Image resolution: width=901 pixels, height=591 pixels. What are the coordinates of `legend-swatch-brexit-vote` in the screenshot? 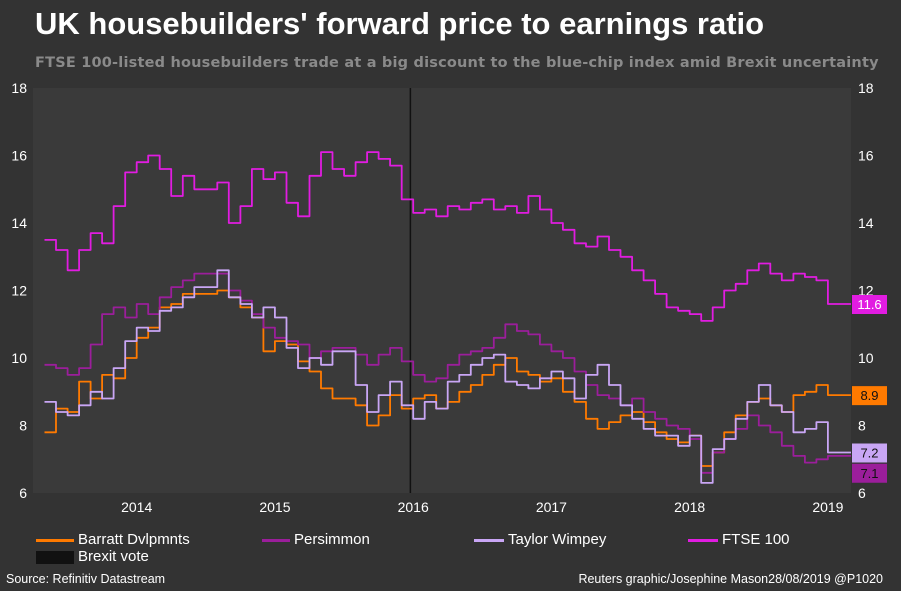 It's located at (55, 557).